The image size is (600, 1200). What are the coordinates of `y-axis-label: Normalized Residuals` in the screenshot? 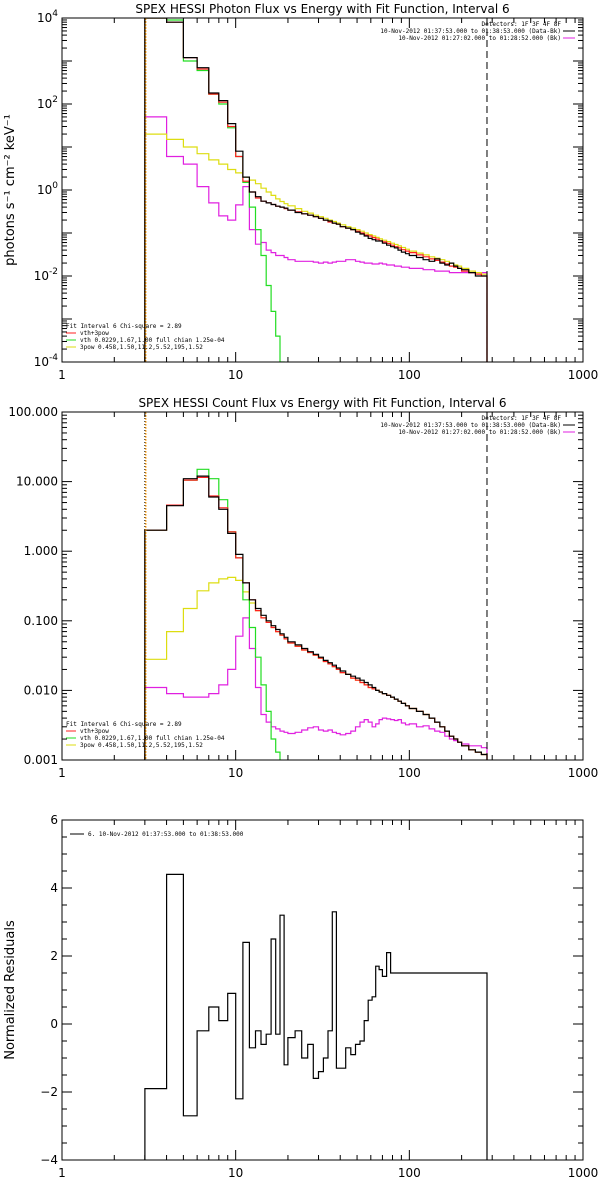 It's located at (10, 990).